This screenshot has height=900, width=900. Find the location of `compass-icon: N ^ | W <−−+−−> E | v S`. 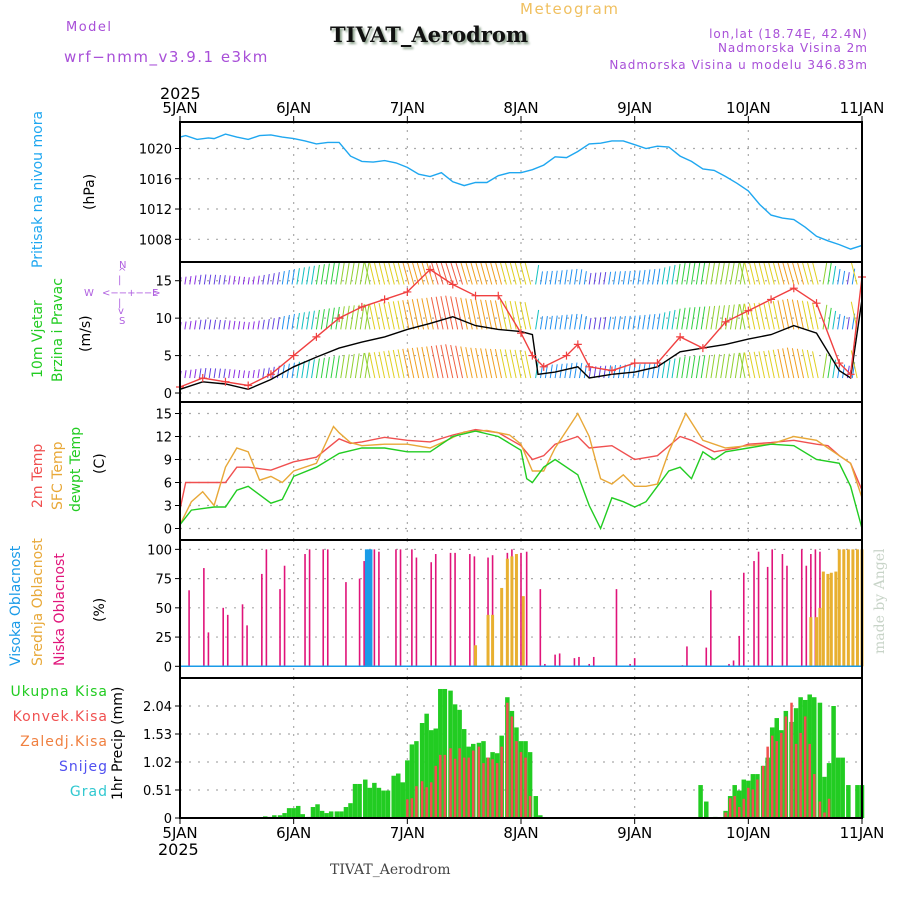

compass-icon: N ^ | W <−−+−−> E | v S is located at coordinates (122, 295).